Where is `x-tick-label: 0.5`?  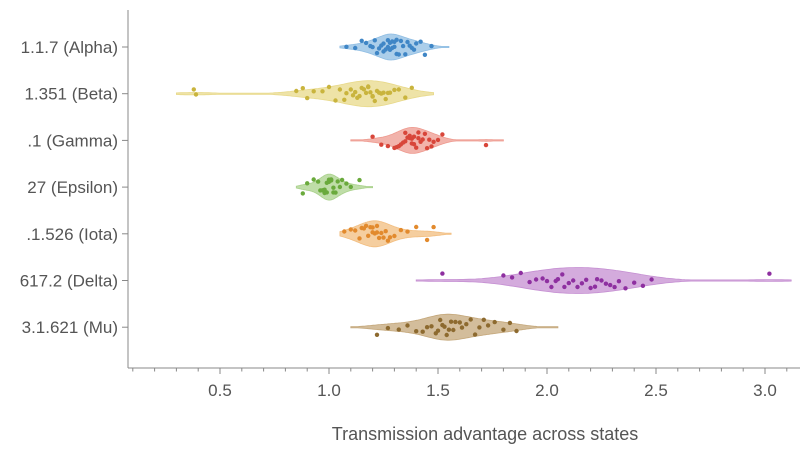 x-tick-label: 0.5 is located at coordinates (220, 390).